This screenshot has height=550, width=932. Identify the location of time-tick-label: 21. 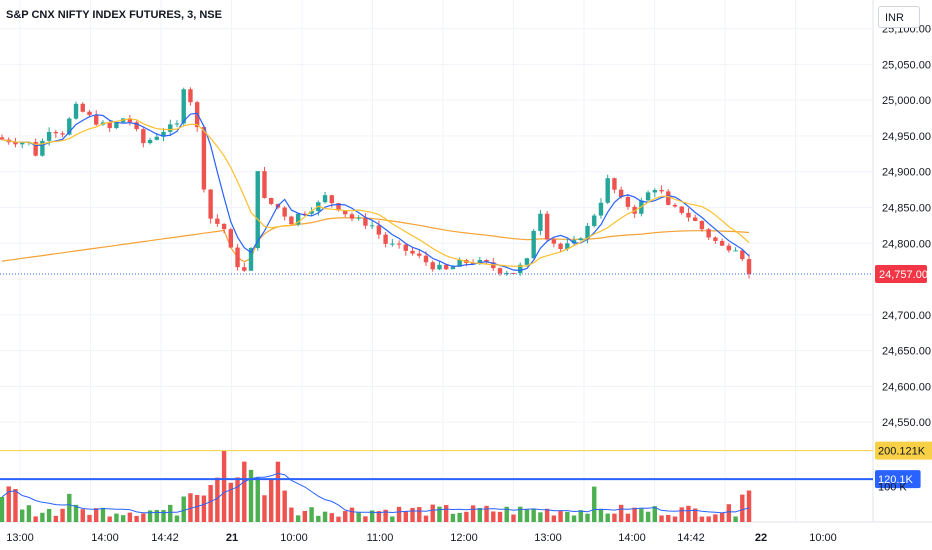
(232, 538).